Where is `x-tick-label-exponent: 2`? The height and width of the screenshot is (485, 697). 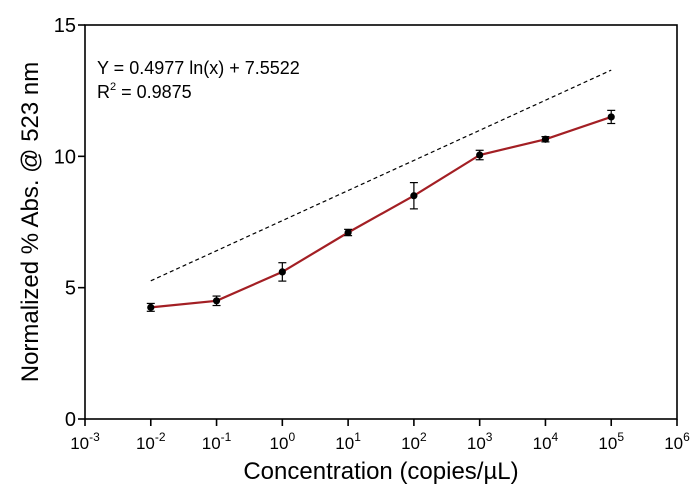 x-tick-label-exponent: 2 is located at coordinates (423, 437).